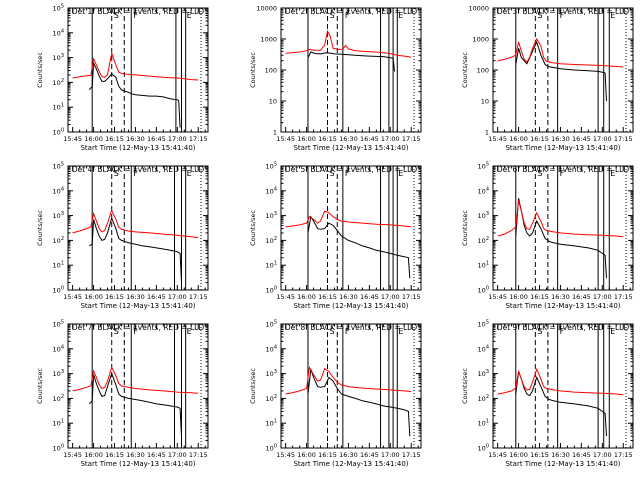  What do you see at coordinates (266, 9) in the screenshot?
I see `y-tick-label: 10000` at bounding box center [266, 9].